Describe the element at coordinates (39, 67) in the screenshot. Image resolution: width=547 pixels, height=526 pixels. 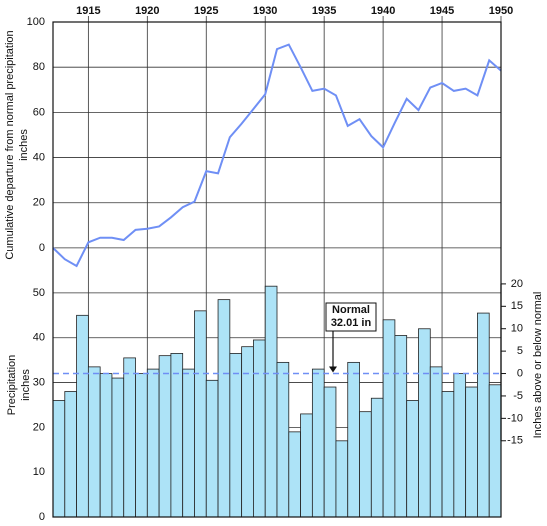
I see `y-tick-label: 80` at that location.